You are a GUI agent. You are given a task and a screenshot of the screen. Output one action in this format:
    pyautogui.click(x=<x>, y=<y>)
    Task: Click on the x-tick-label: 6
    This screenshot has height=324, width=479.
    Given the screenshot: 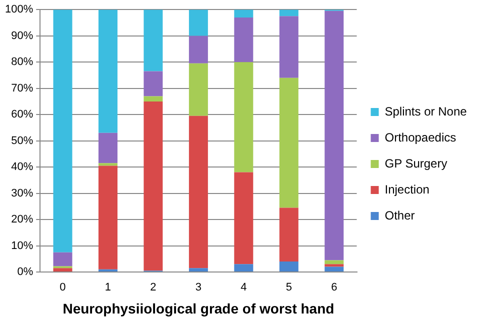 What is the action you would take?
    pyautogui.click(x=334, y=288)
    